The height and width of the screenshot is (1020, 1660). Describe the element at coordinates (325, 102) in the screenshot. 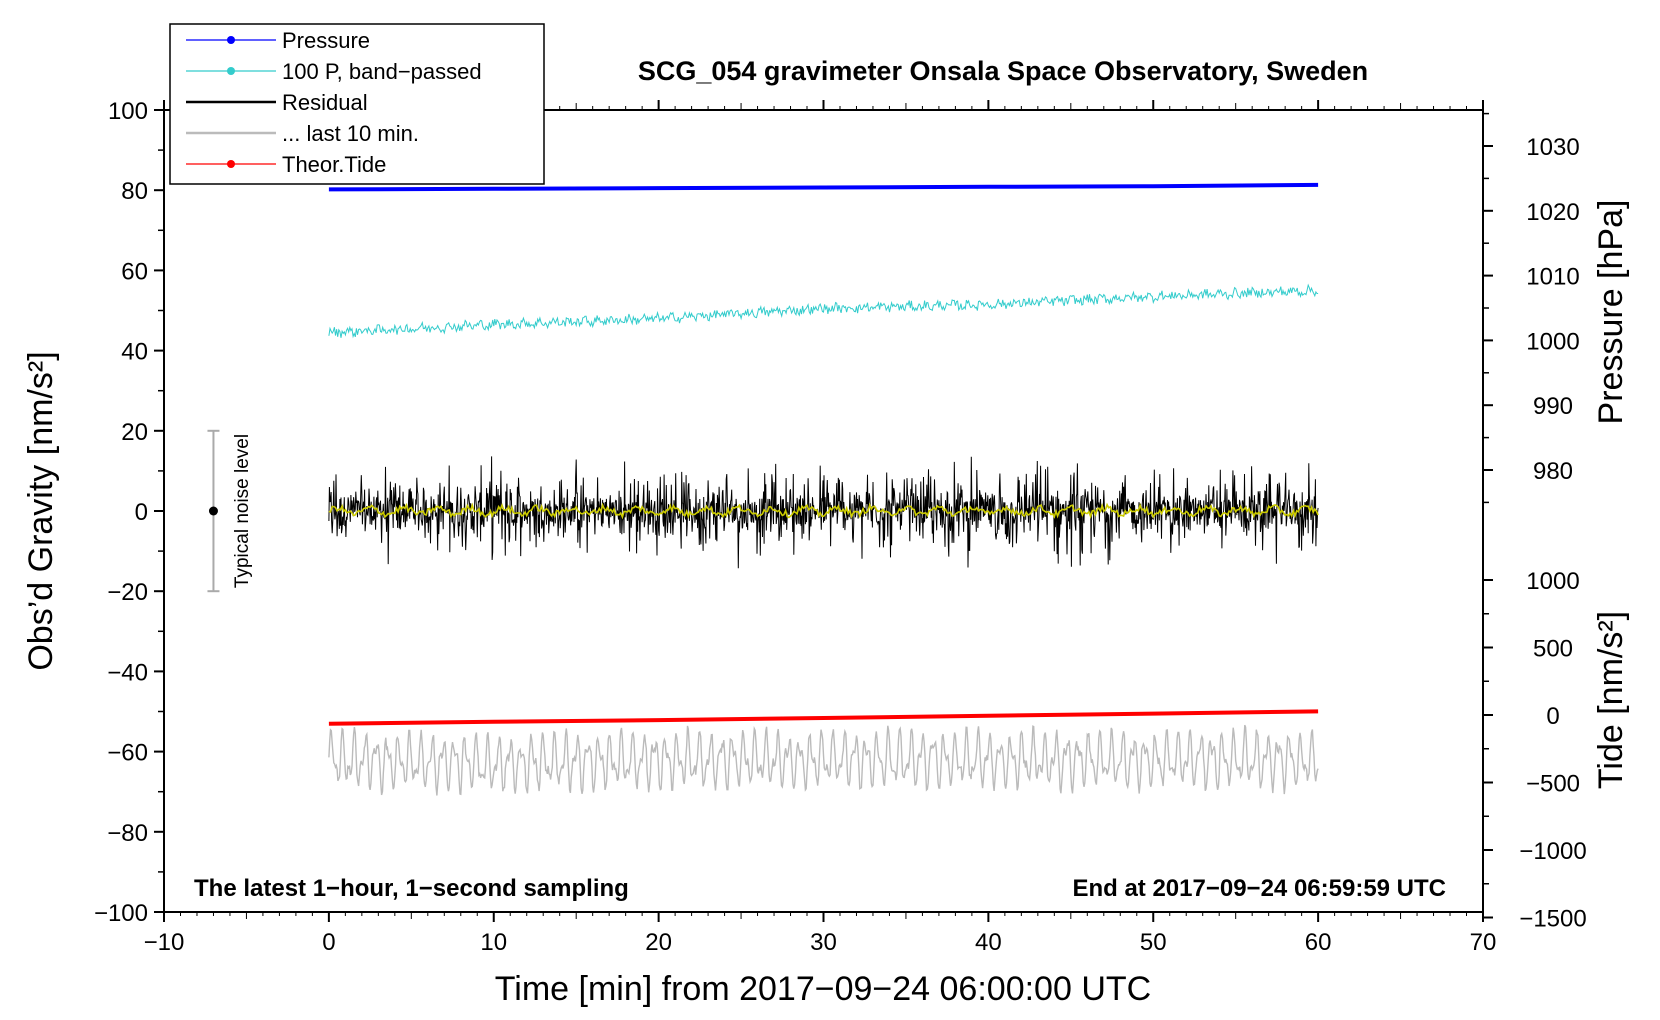

I see `legend-label: Residual` at that location.